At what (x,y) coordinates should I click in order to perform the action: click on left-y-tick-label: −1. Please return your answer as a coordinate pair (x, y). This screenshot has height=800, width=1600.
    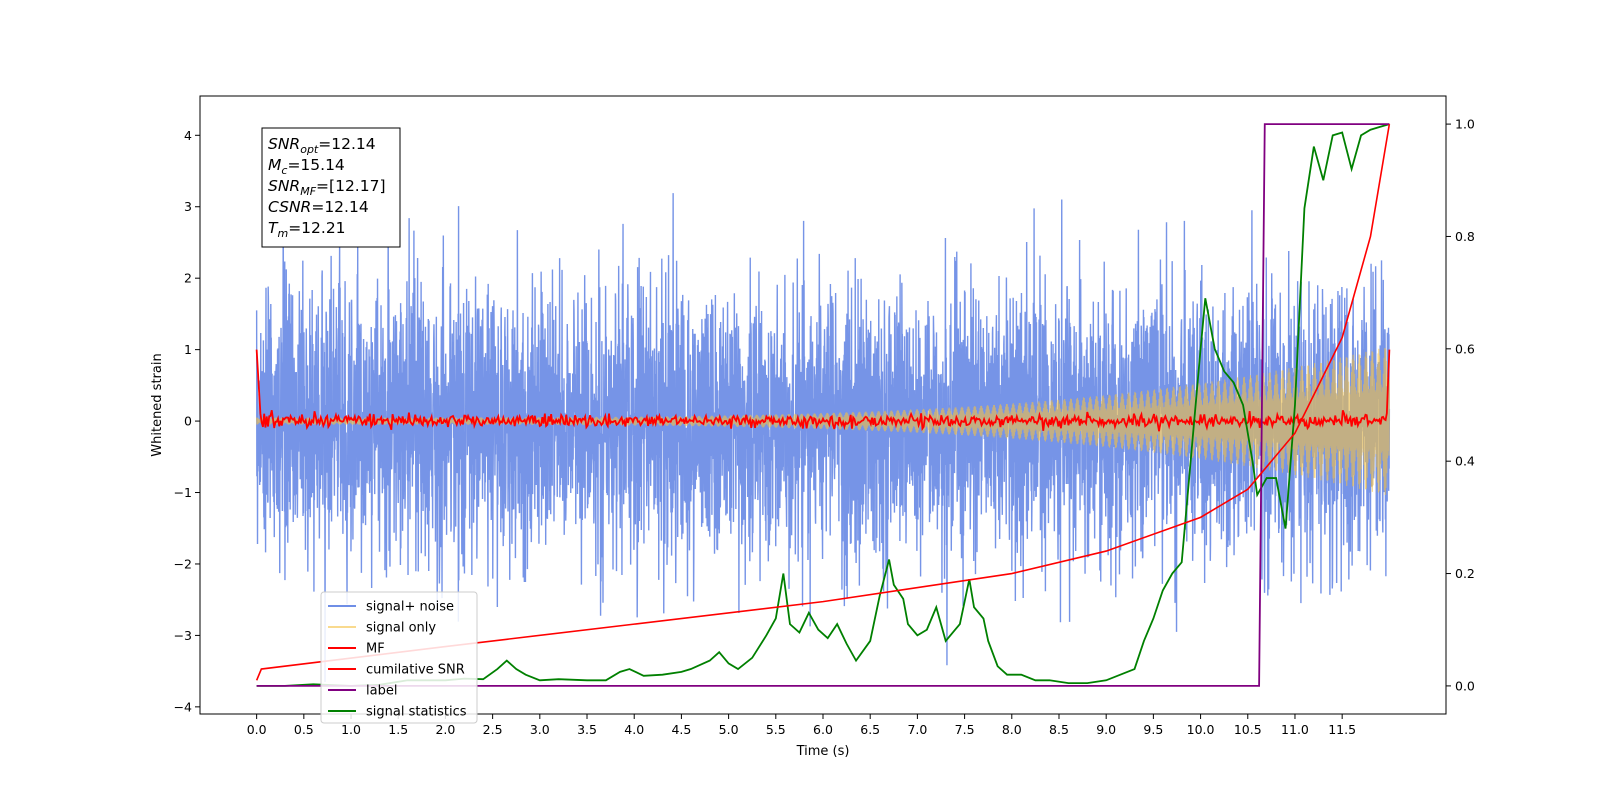
    Looking at the image, I should click on (183, 492).